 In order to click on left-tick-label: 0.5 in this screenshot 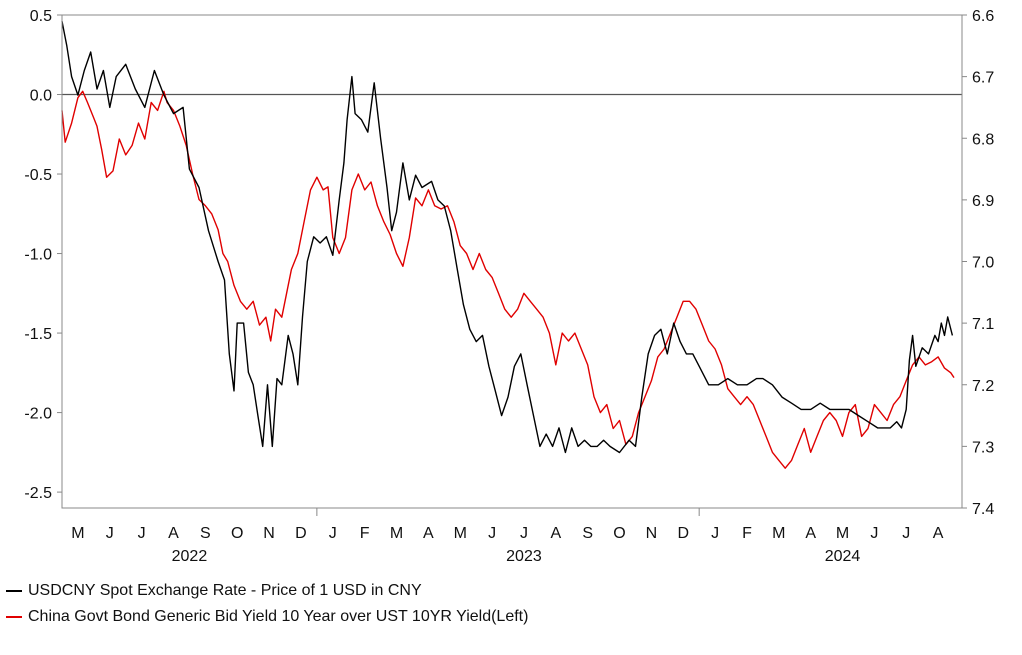, I will do `click(41, 16)`.